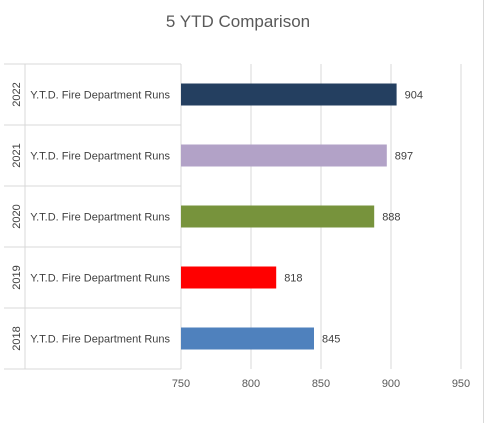  Describe the element at coordinates (229, 277) in the screenshot. I see `bar-2019` at that location.